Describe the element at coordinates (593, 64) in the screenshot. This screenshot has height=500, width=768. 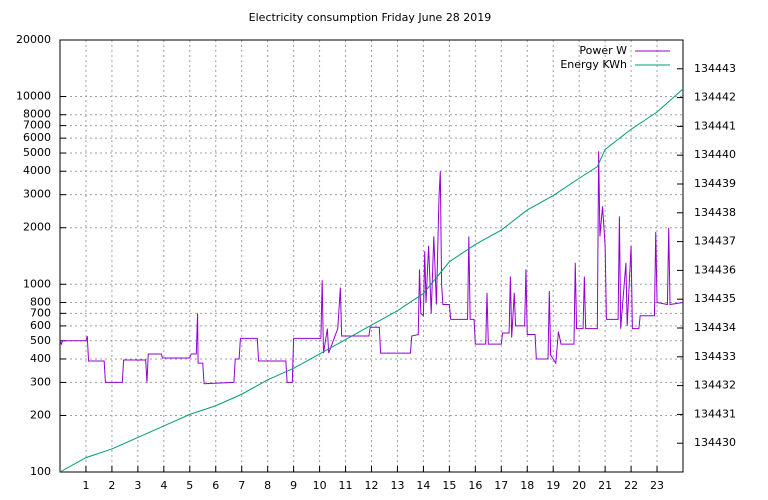
I see `legend-label: Energy KWh` at that location.